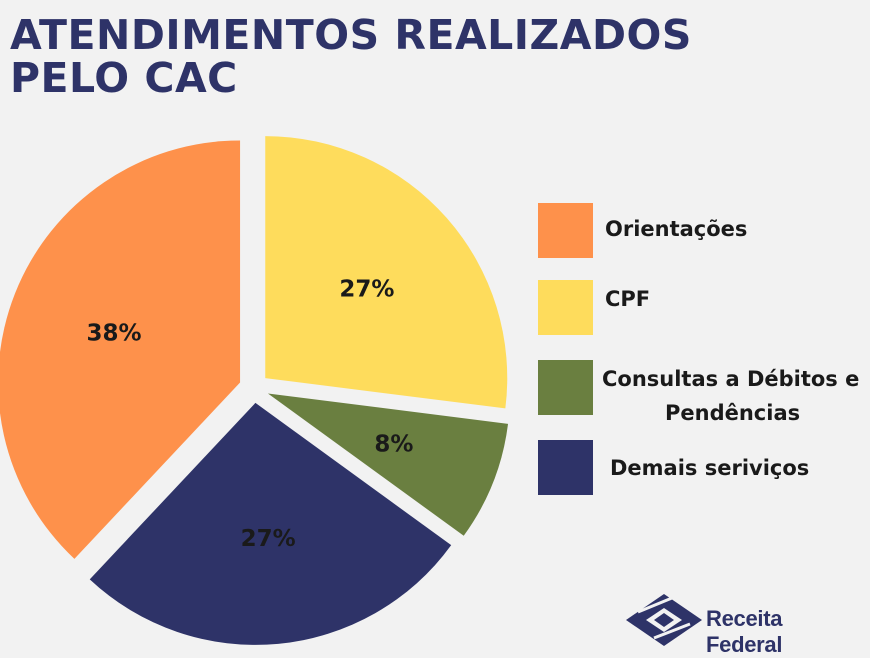 The image size is (870, 658). I want to click on logo-text: Receita Federal, so click(744, 631).